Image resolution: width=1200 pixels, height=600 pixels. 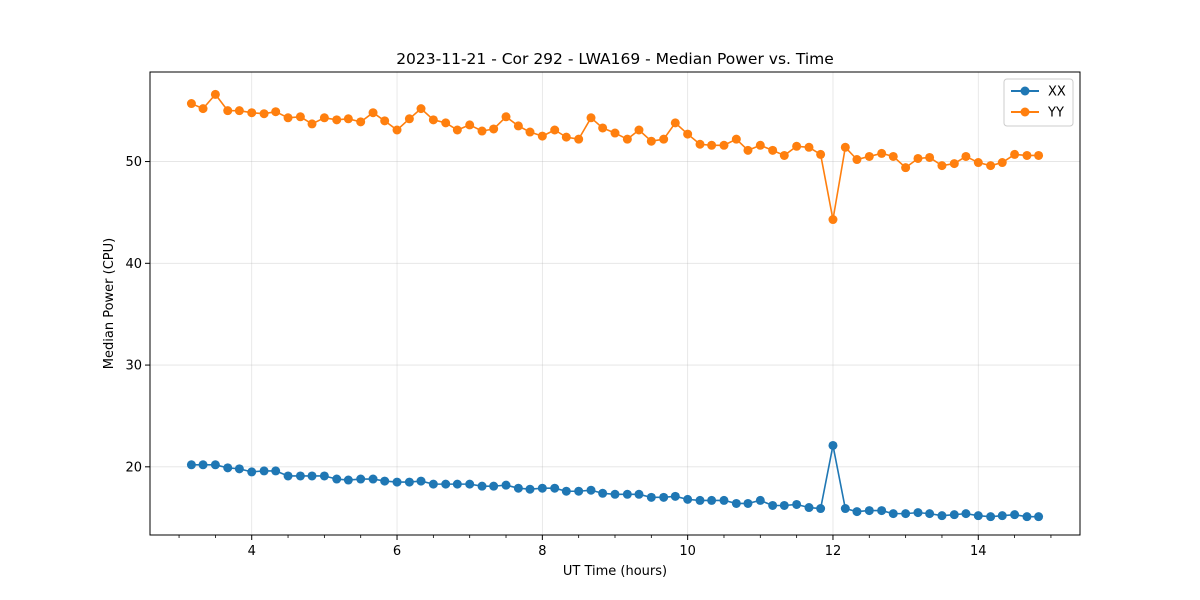 What do you see at coordinates (1057, 92) in the screenshot?
I see `legend-xx-label: XX` at bounding box center [1057, 92].